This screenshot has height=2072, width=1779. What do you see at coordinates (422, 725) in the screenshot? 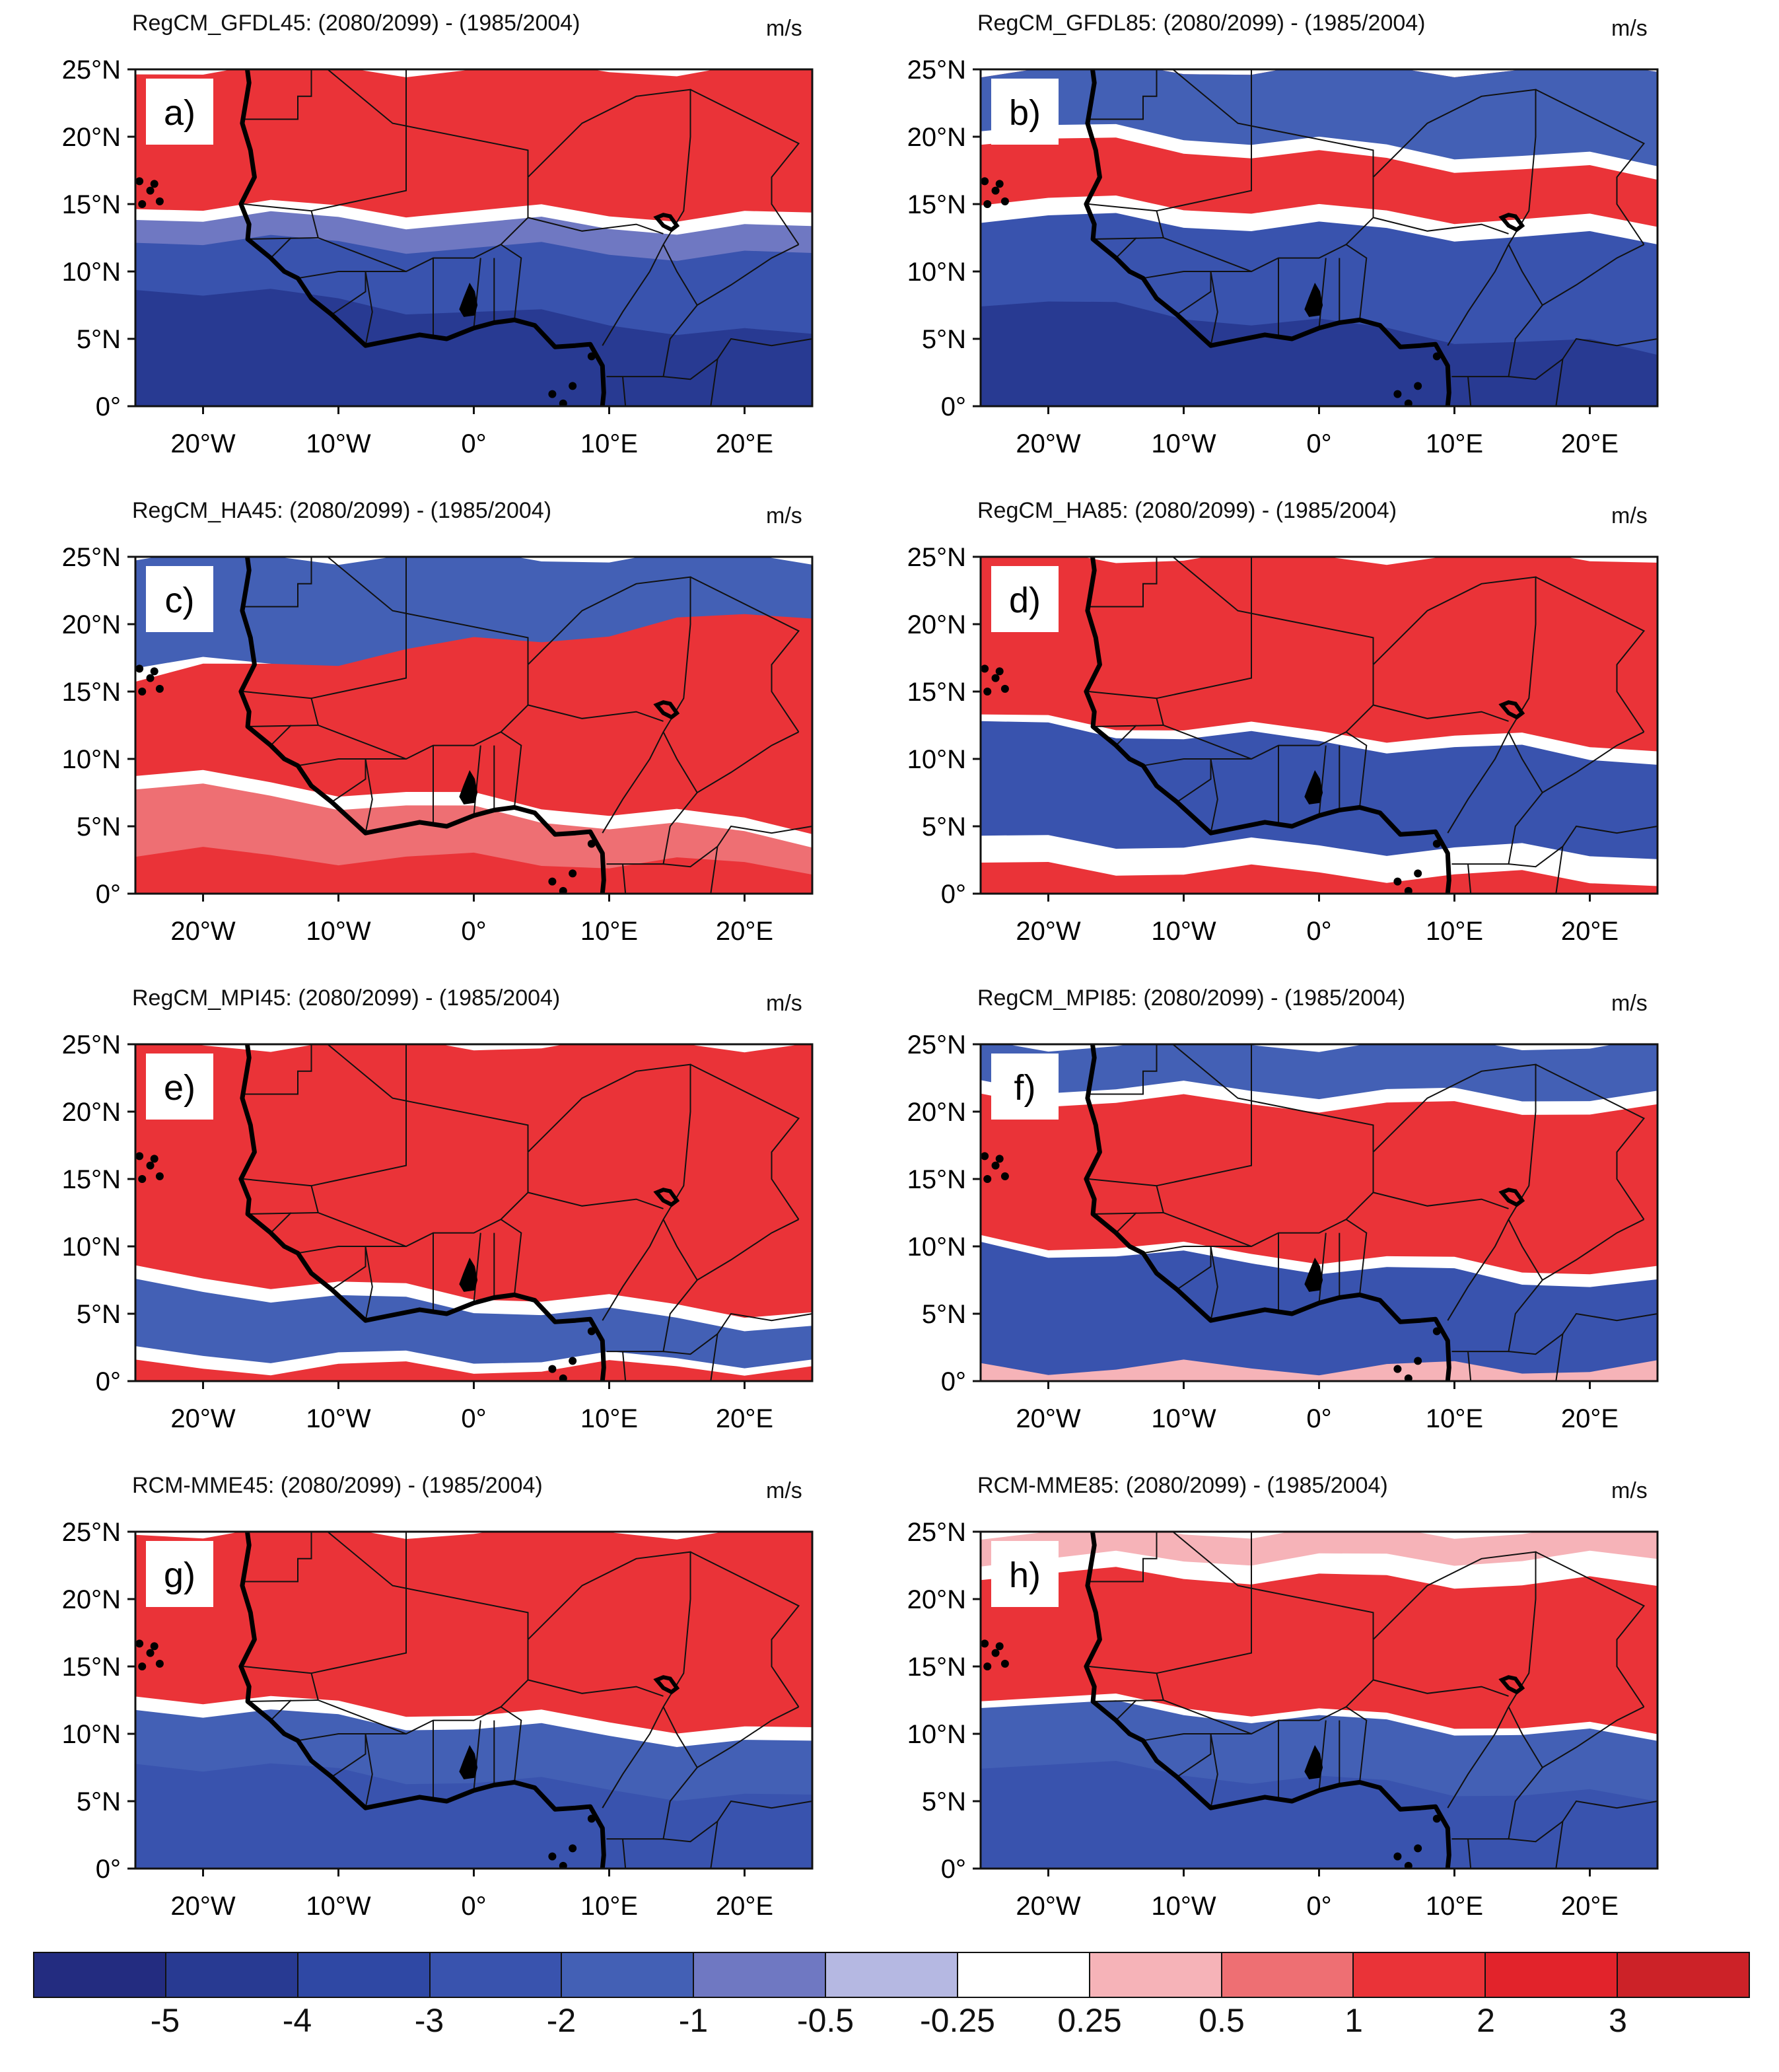
I see `coastline` at bounding box center [422, 725].